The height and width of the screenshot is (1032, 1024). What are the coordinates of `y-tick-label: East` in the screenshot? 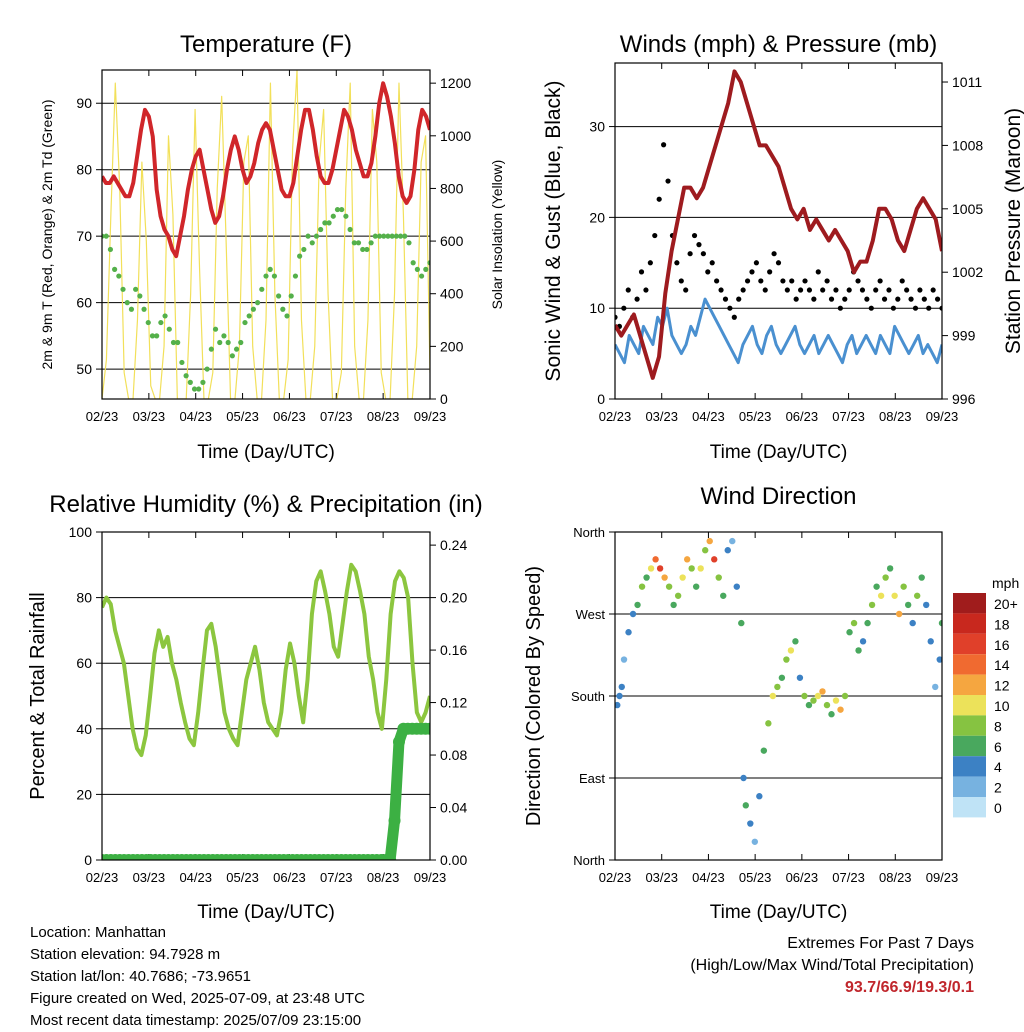 It's located at (592, 778).